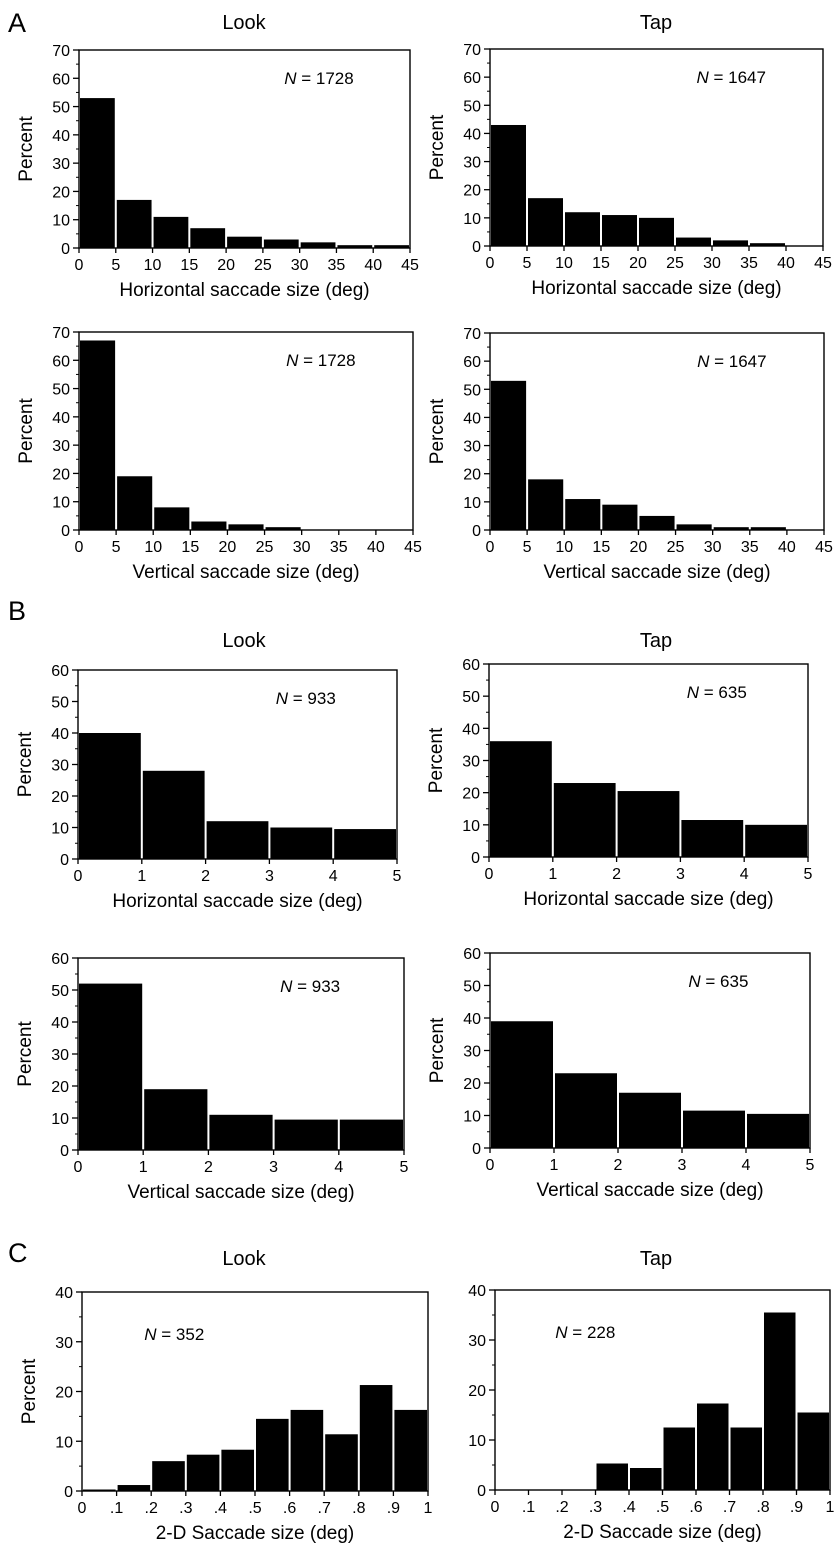 Image resolution: width=839 pixels, height=1553 pixels. Describe the element at coordinates (18, 1253) in the screenshot. I see `section-label-c: C` at that location.